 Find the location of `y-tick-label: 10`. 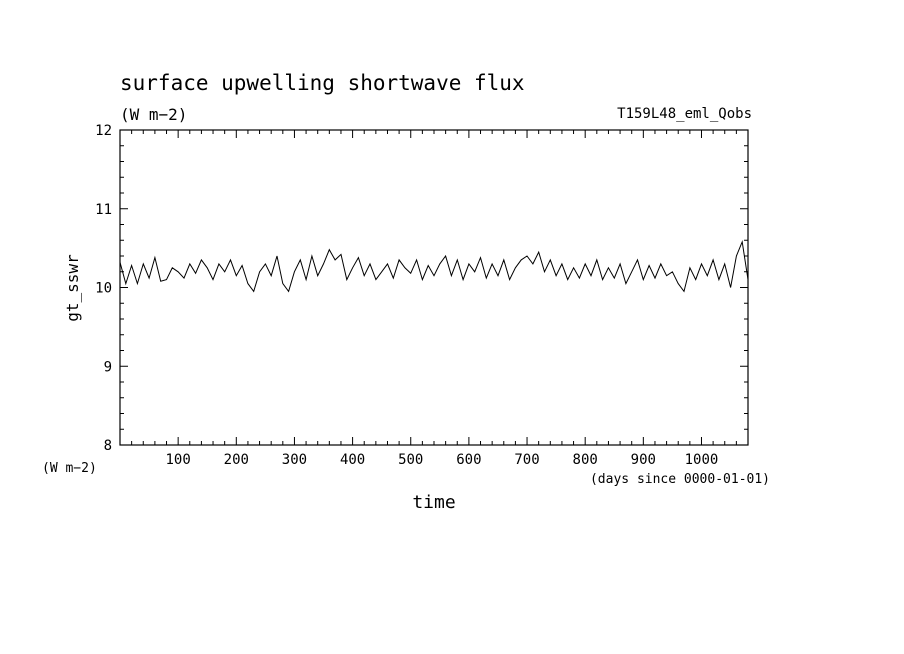

y-tick-label: 10 is located at coordinates (103, 289).